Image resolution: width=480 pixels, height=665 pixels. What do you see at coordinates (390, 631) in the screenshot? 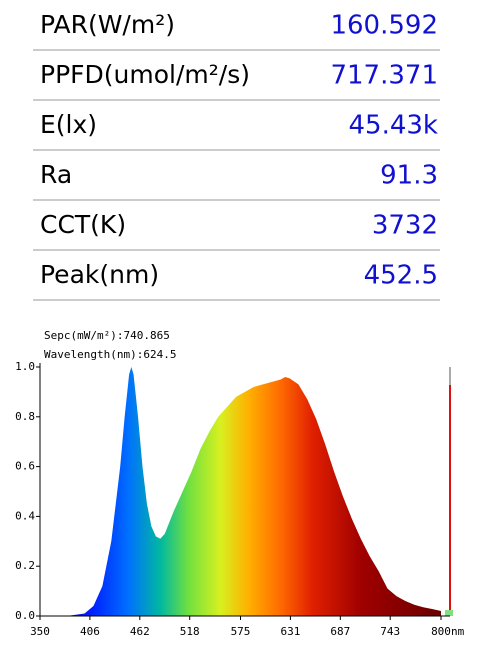
I see `x-tick-label: 743` at bounding box center [390, 631].